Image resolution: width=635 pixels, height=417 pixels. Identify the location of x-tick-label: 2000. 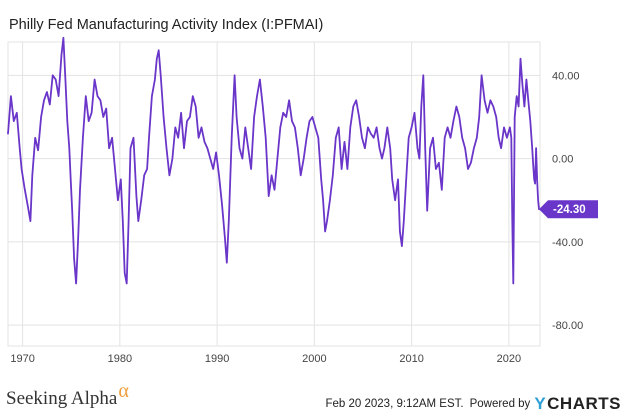
(314, 359).